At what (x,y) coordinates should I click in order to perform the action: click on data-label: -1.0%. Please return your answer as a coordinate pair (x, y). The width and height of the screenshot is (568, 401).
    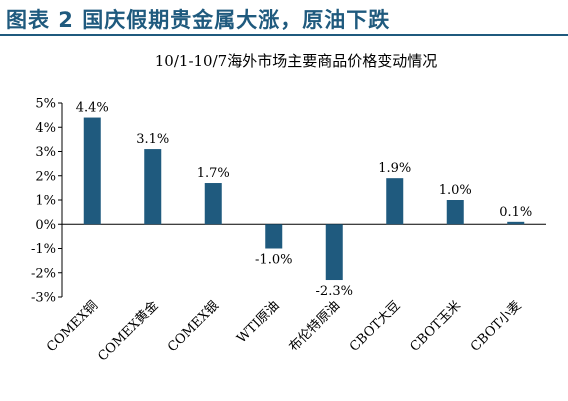
    Looking at the image, I should click on (273, 260).